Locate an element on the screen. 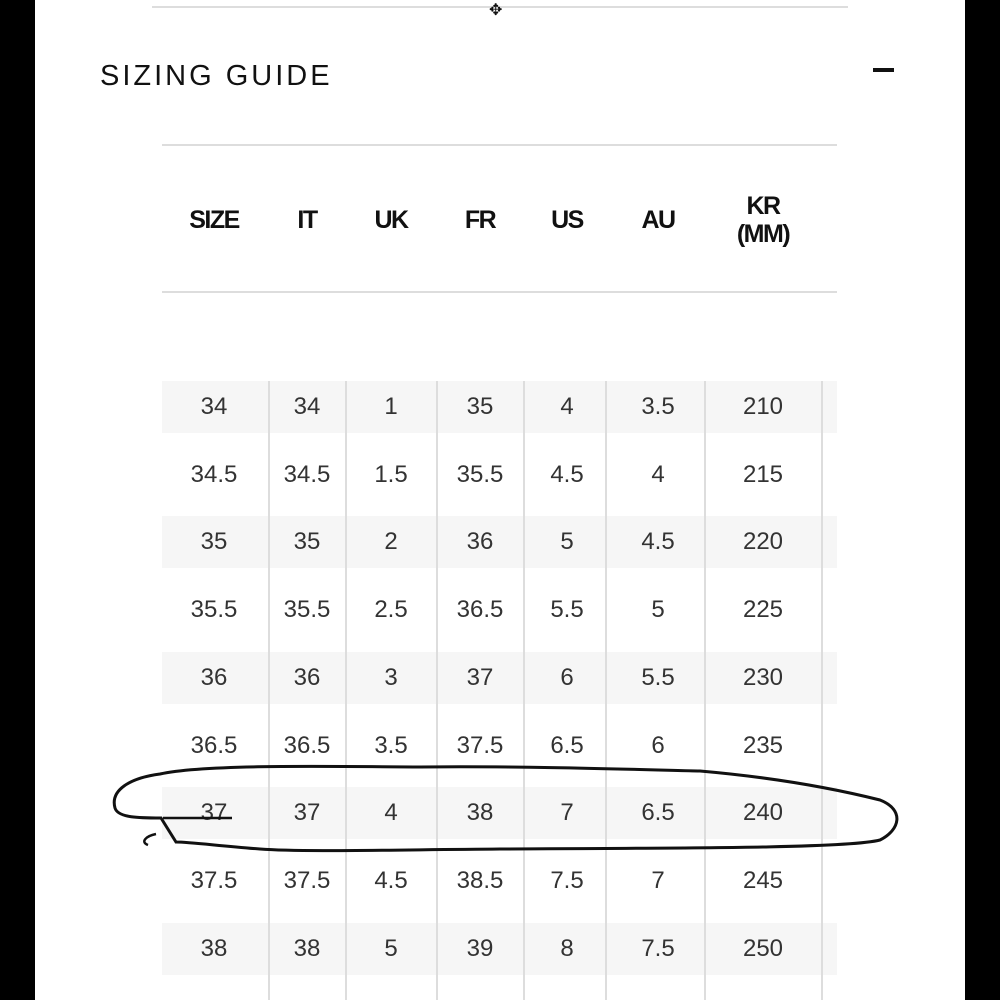  table-cell: 230 is located at coordinates (763, 677).